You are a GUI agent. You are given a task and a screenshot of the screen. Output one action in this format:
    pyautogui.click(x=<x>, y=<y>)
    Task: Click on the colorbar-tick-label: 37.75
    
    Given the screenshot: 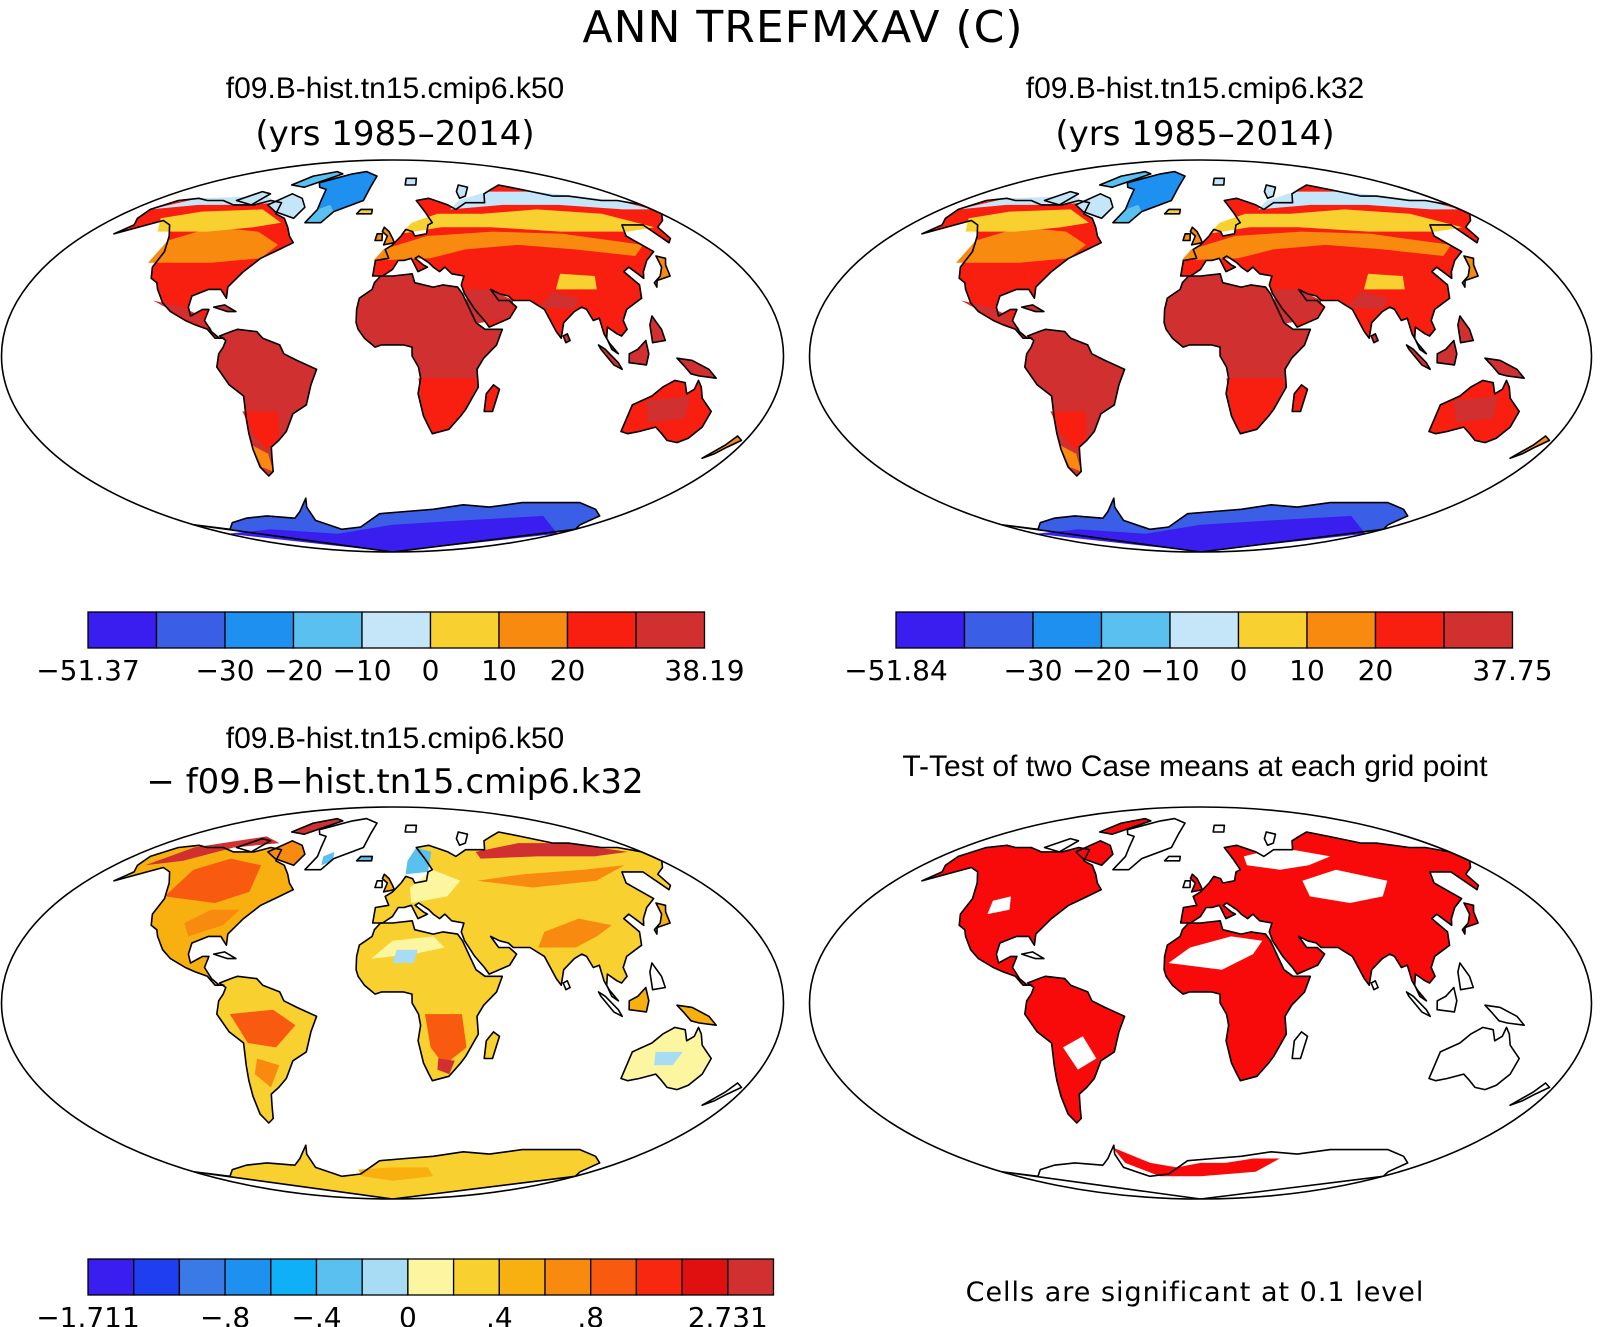 What is the action you would take?
    pyautogui.click(x=1512, y=670)
    